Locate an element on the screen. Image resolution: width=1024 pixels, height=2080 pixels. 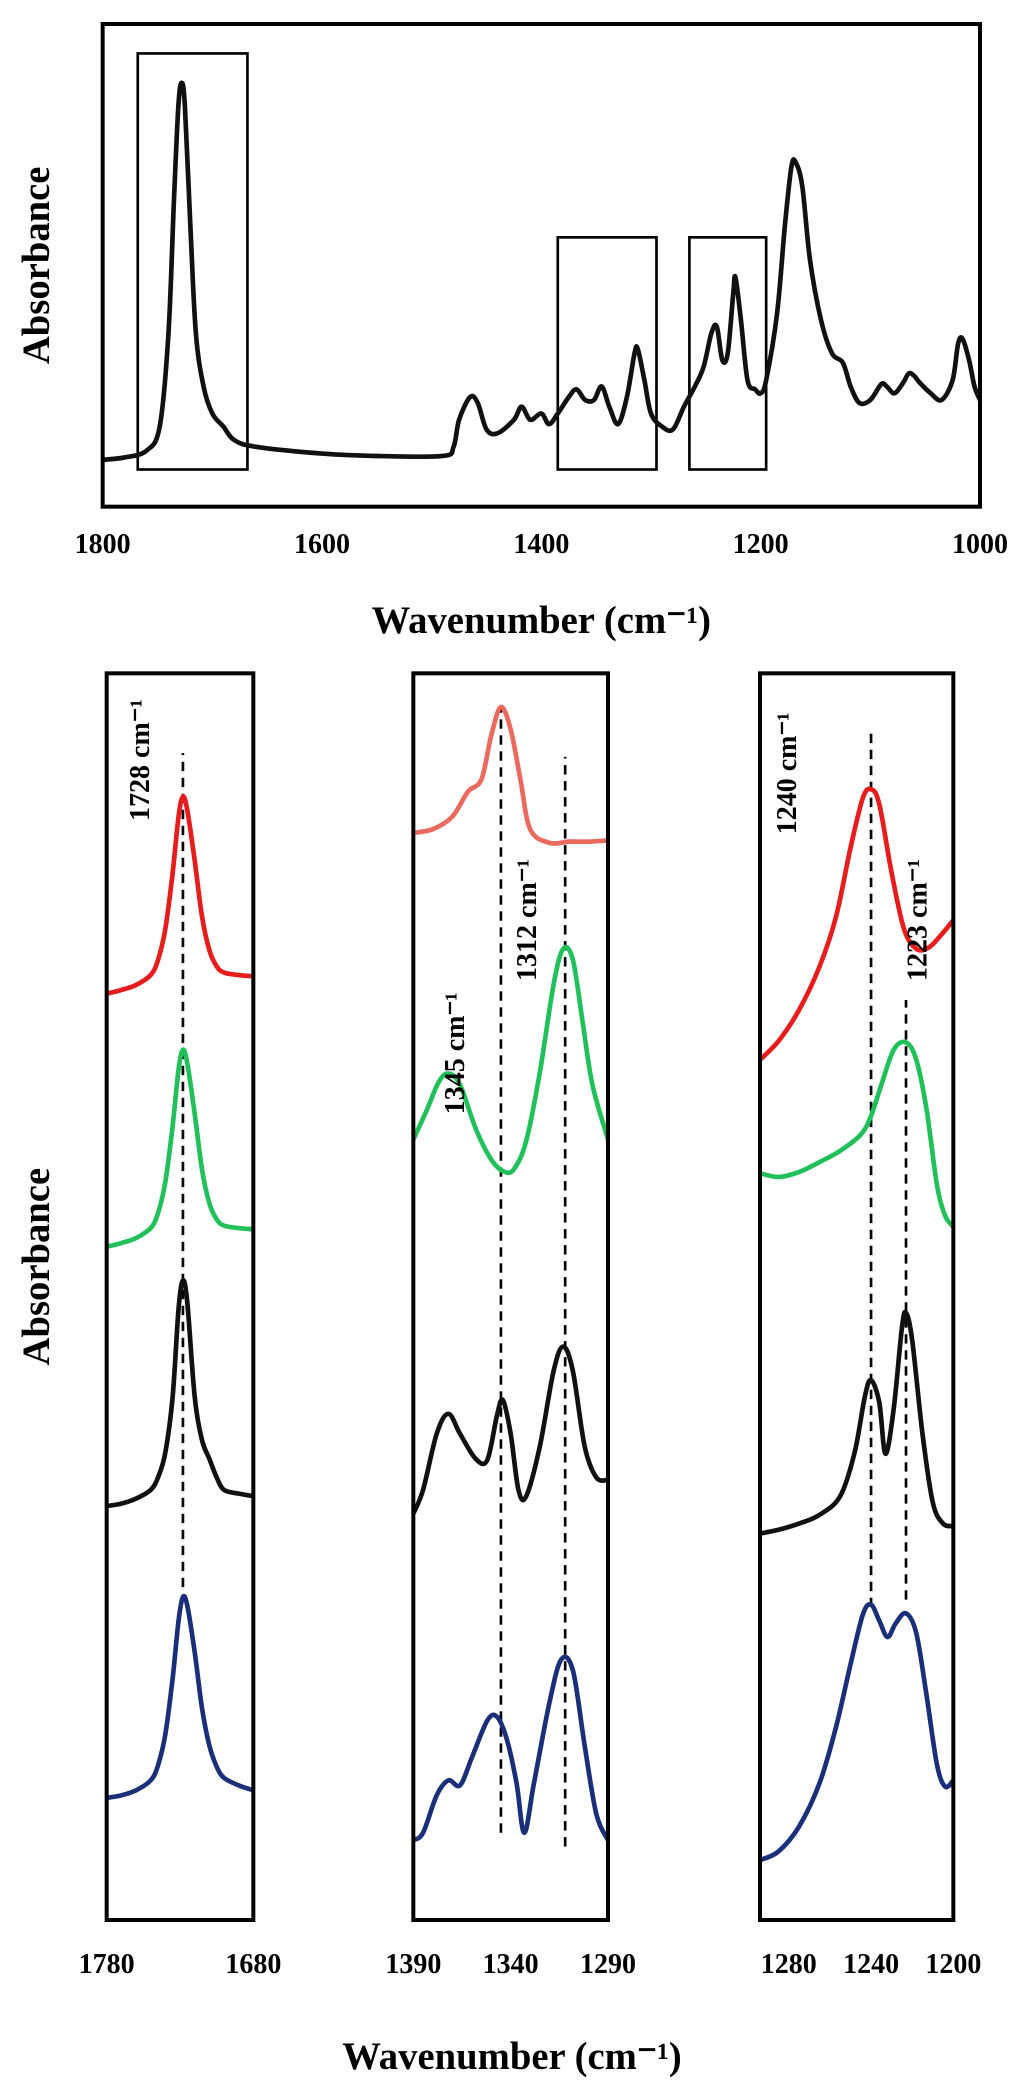
peak-annotation: 1312 cm⁻¹ is located at coordinates (527, 920).